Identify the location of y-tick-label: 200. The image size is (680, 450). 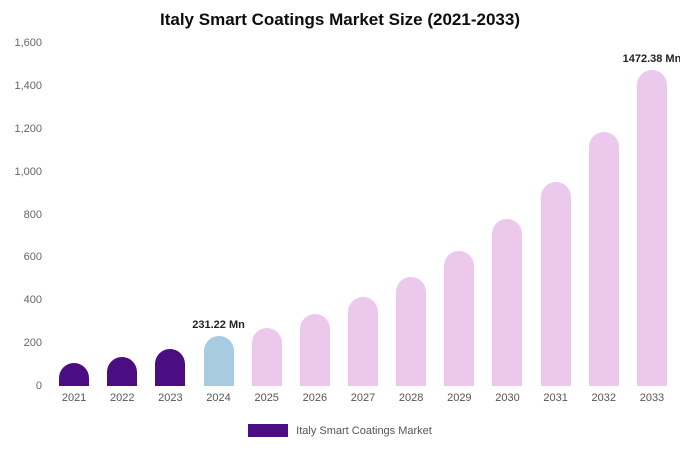
(32, 343).